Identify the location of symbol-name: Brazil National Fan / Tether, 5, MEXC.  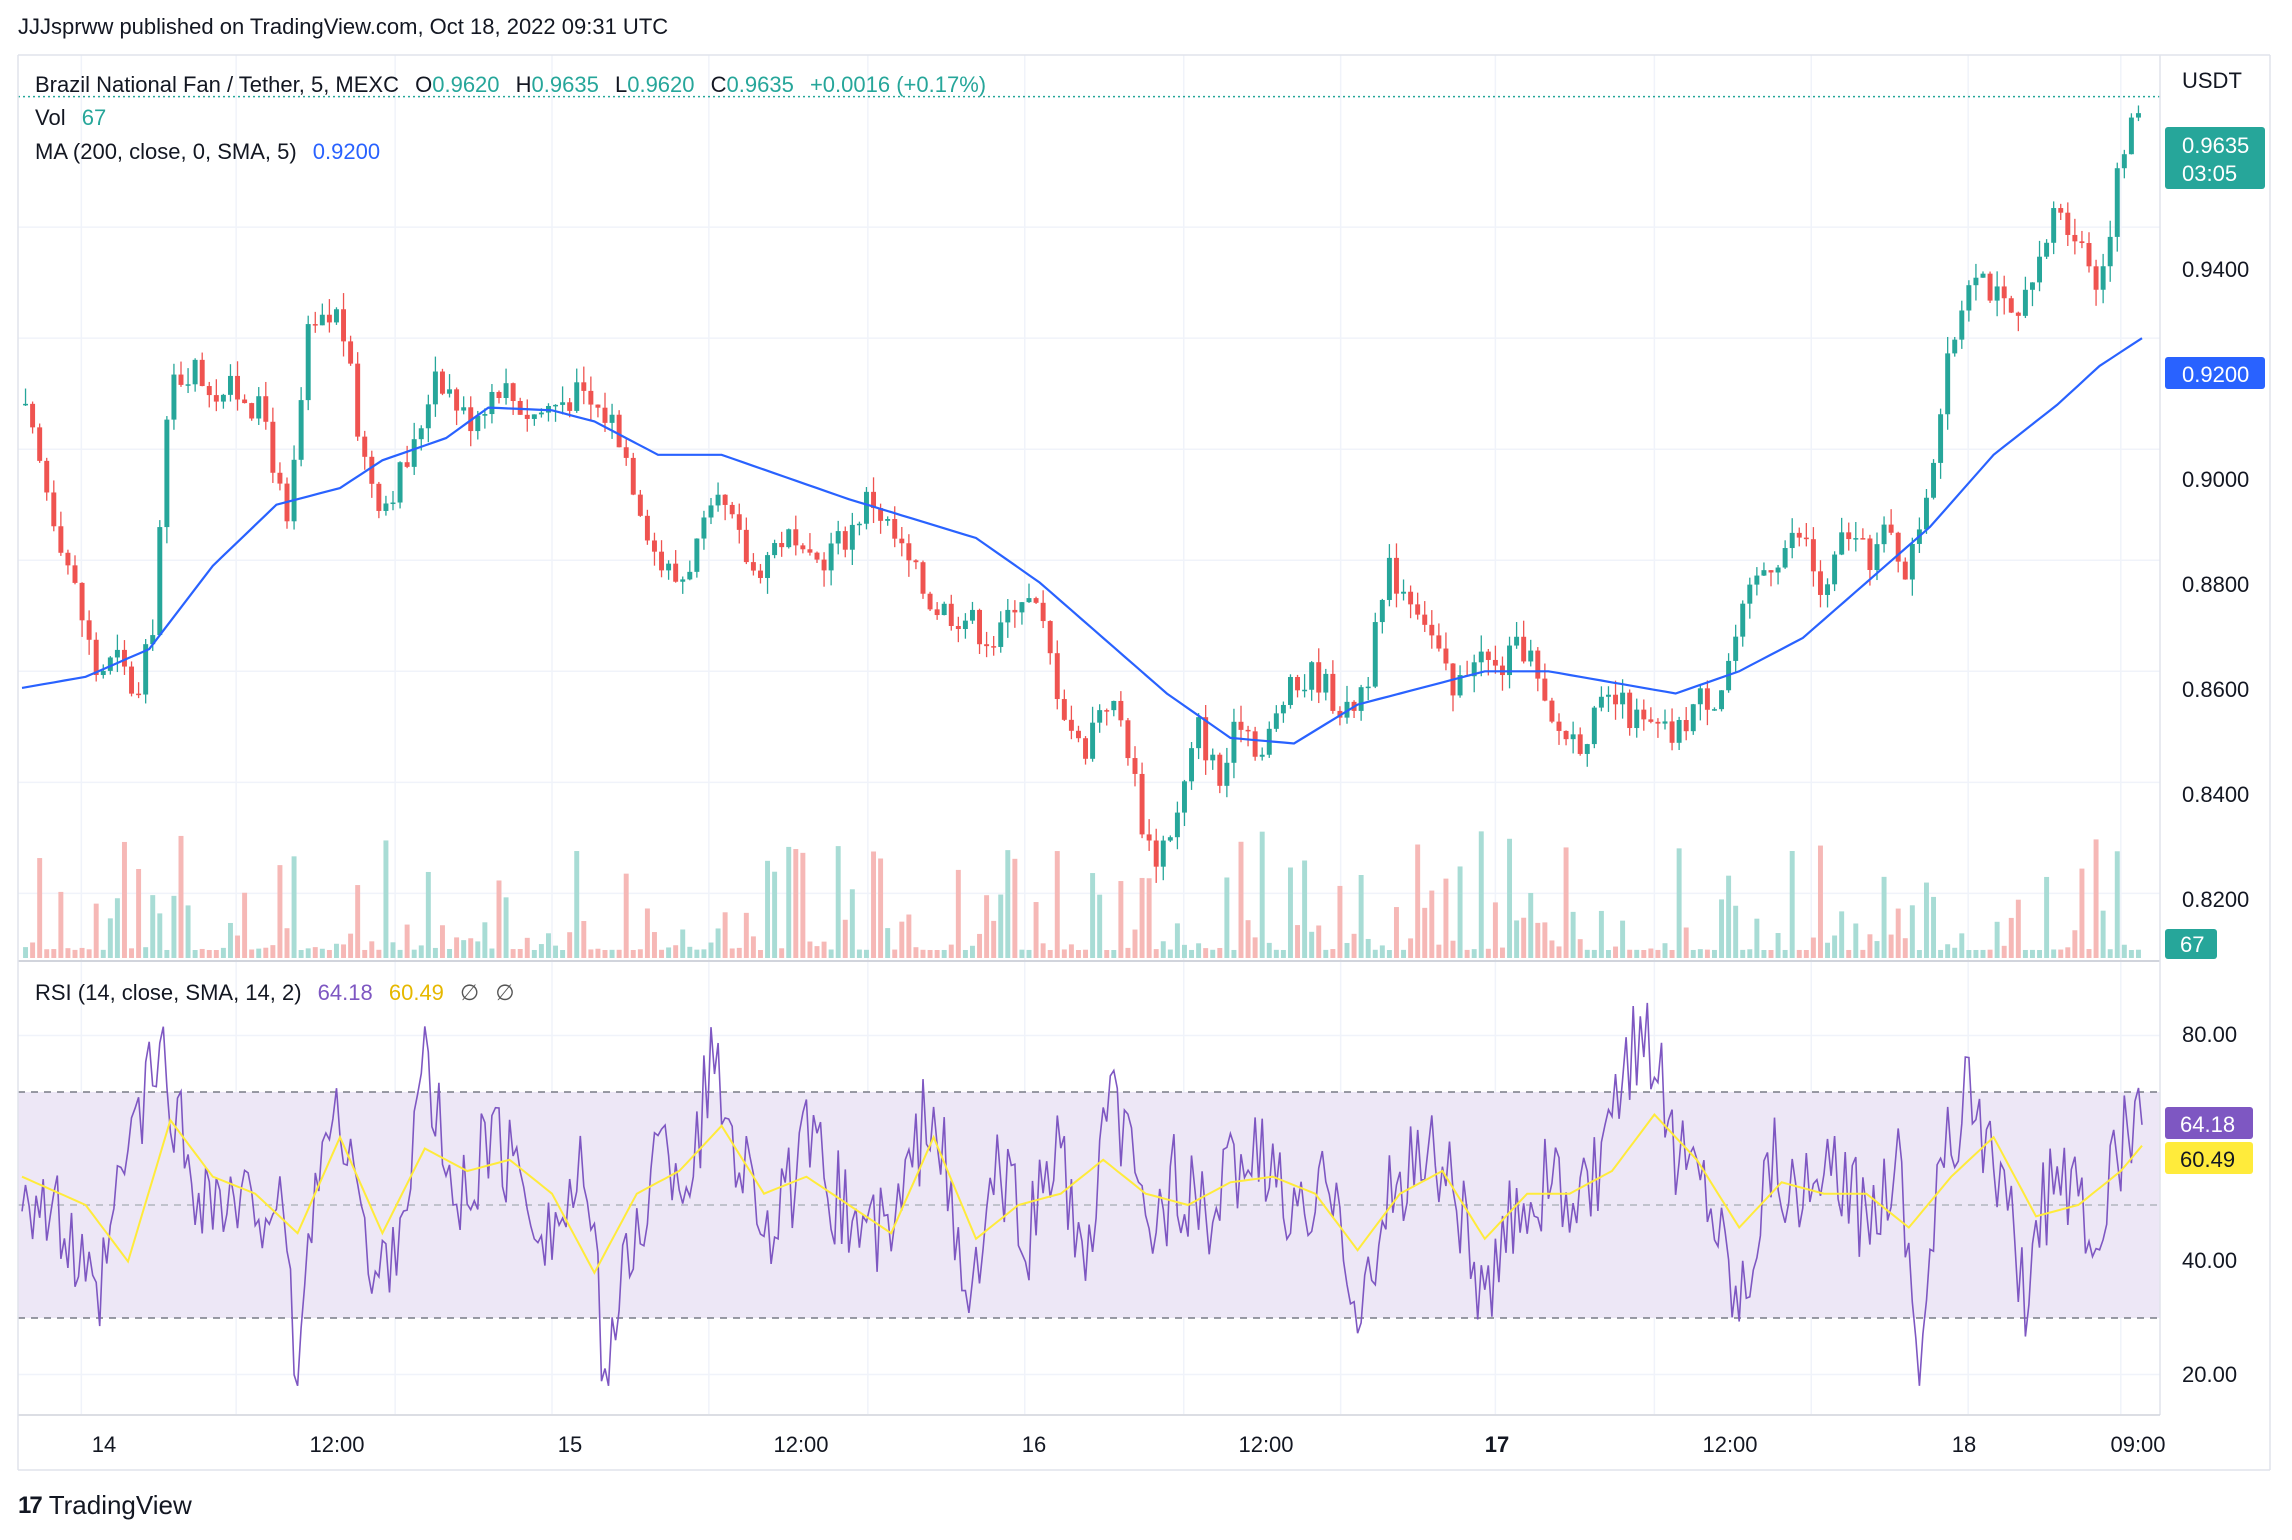
(217, 84).